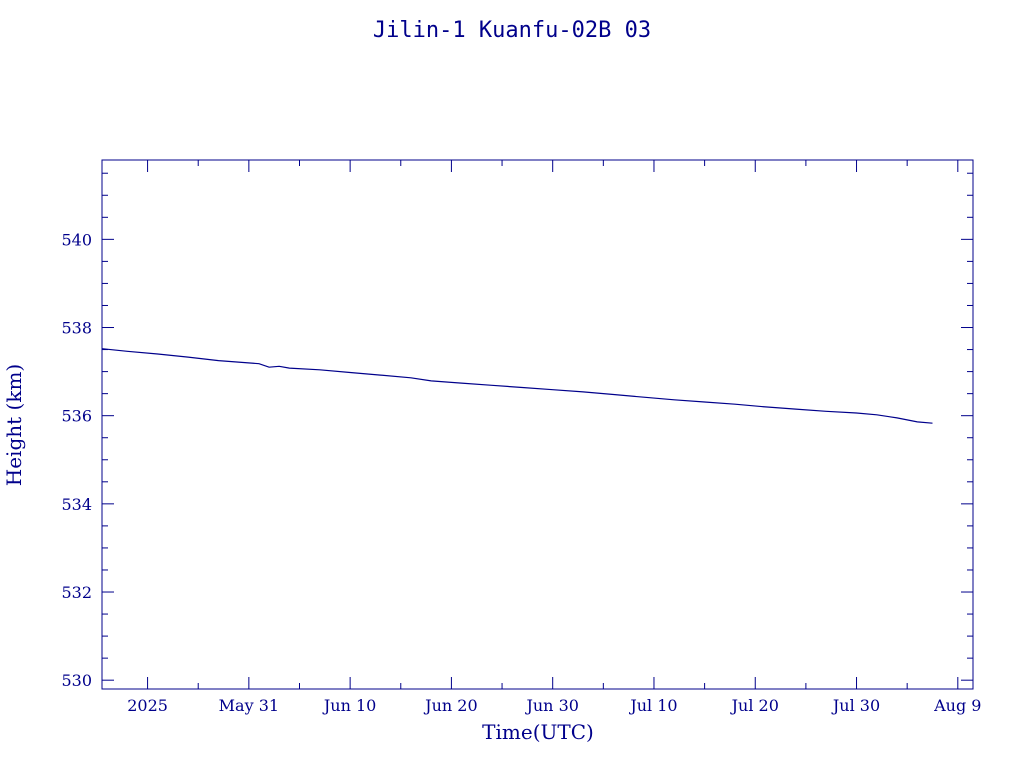  I want to click on x-axis-label: Time(UTC), so click(538, 732).